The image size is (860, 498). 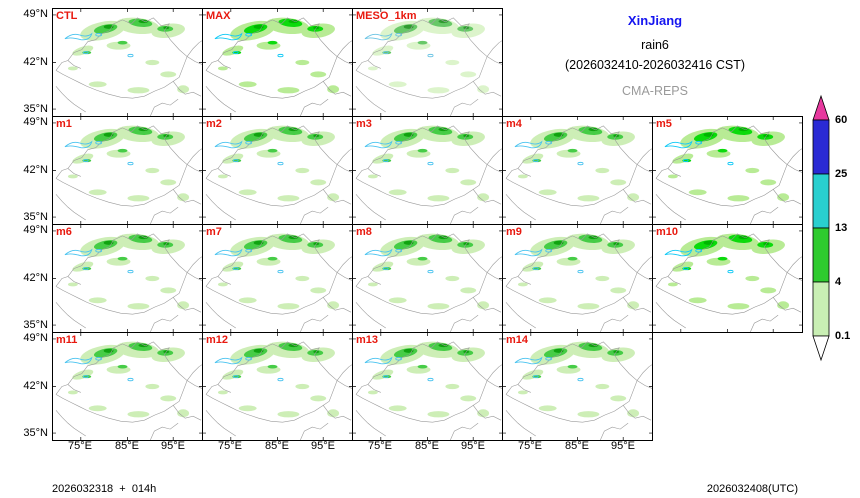 What do you see at coordinates (218, 16) in the screenshot?
I see `panel-label: MAX` at bounding box center [218, 16].